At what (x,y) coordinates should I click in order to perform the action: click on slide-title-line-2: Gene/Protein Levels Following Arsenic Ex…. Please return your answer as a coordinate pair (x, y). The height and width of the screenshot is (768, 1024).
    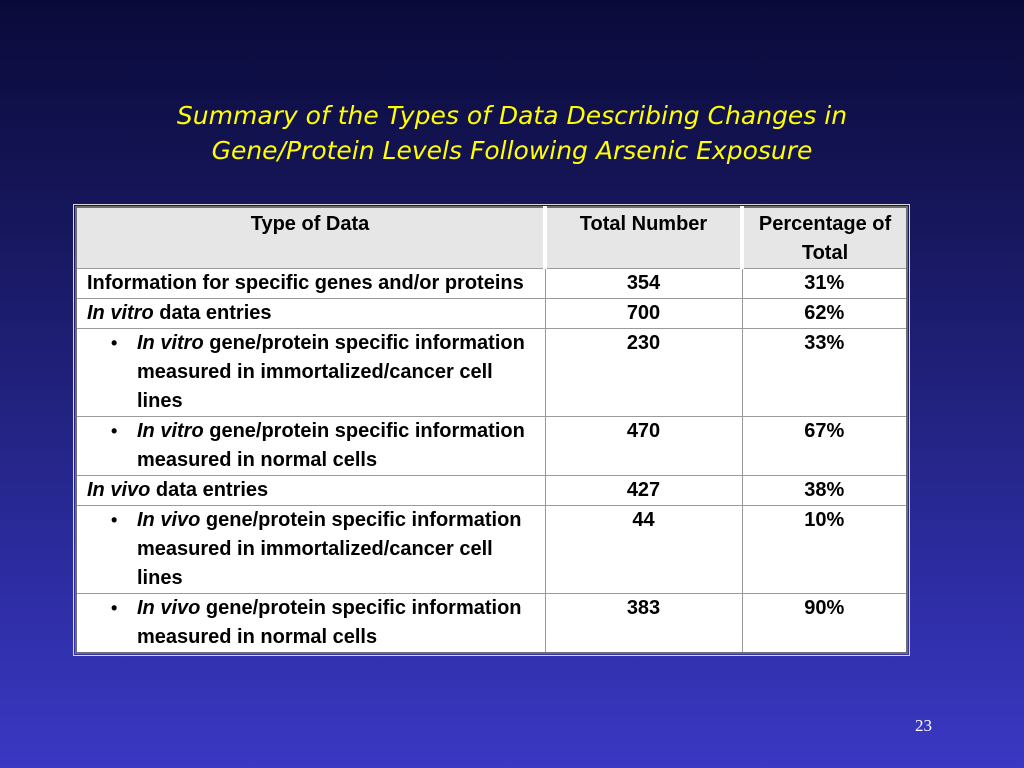
    Looking at the image, I should click on (512, 150).